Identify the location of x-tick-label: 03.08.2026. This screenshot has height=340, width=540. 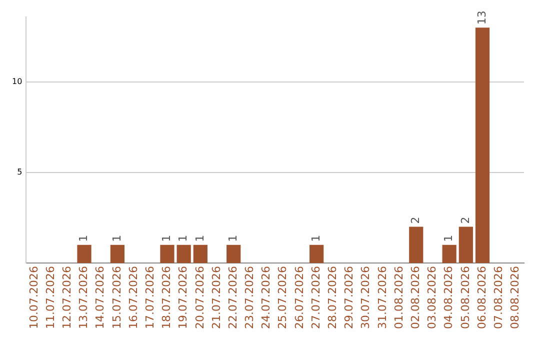
(432, 298).